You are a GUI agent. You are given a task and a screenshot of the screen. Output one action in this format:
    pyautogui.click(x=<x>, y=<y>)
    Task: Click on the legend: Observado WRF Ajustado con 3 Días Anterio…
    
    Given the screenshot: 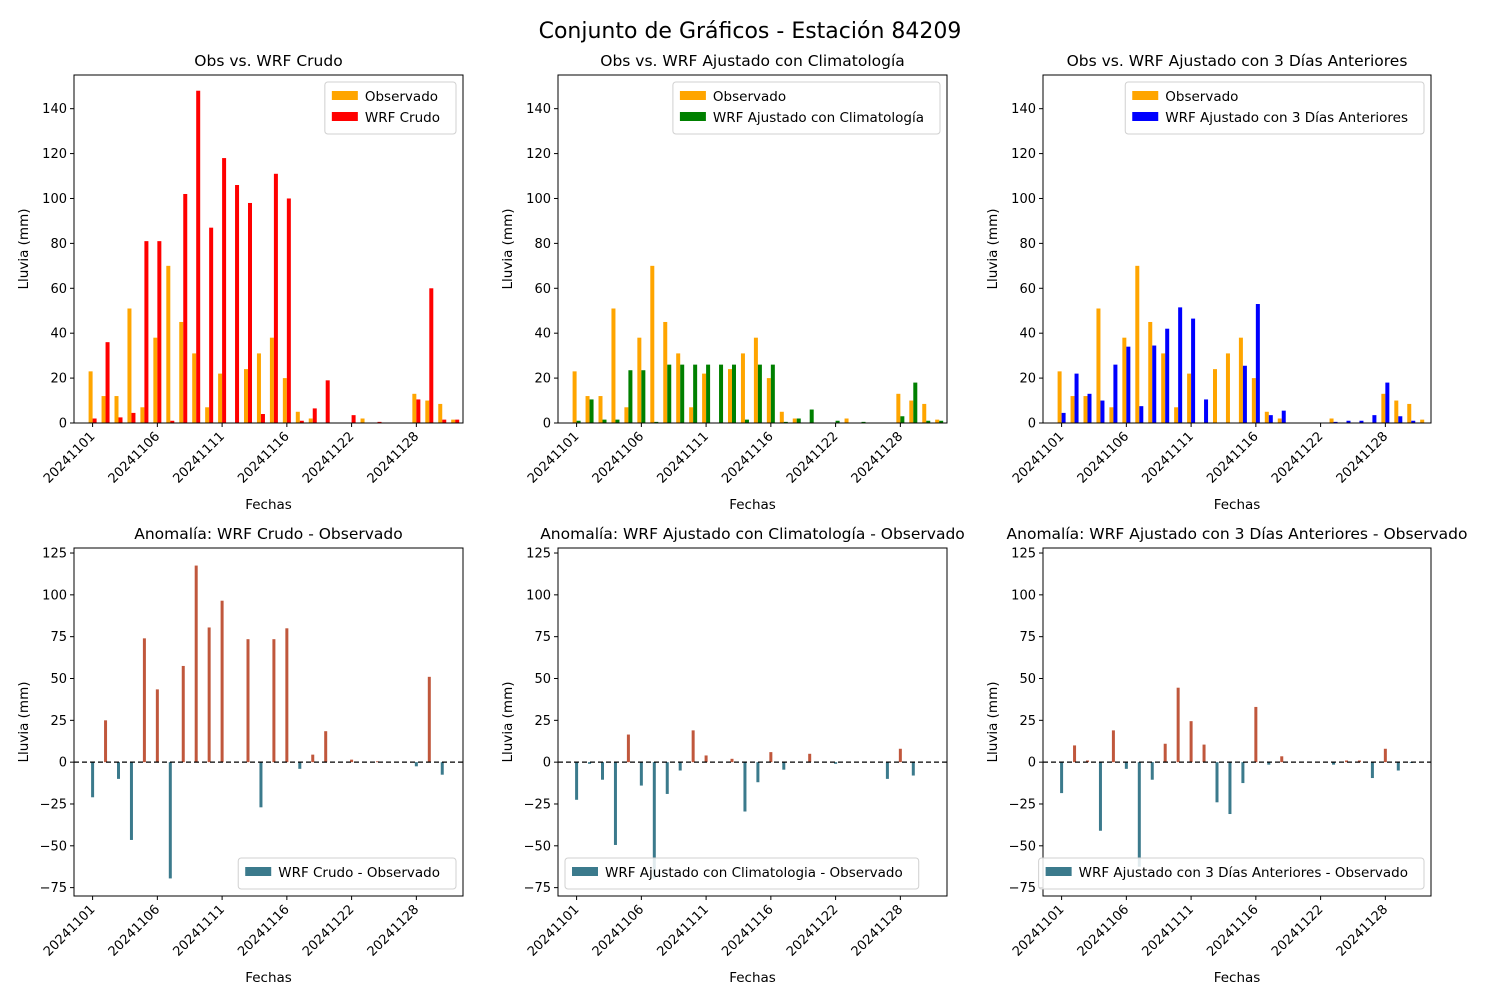 What is the action you would take?
    pyautogui.click(x=1274, y=108)
    